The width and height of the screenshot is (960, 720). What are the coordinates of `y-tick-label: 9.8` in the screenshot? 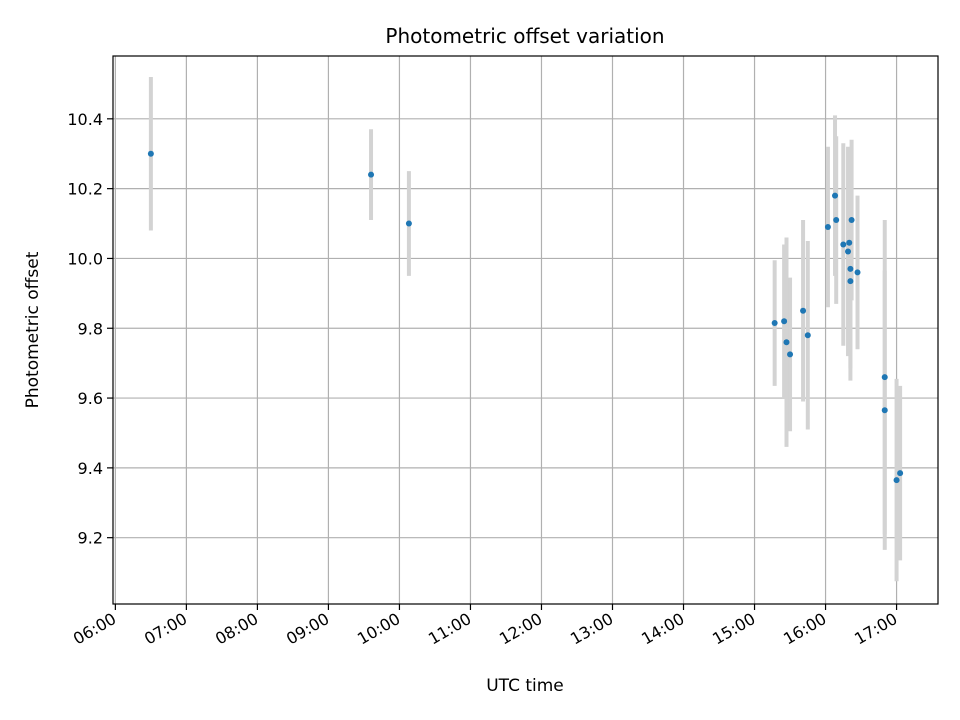 It's located at (90, 328).